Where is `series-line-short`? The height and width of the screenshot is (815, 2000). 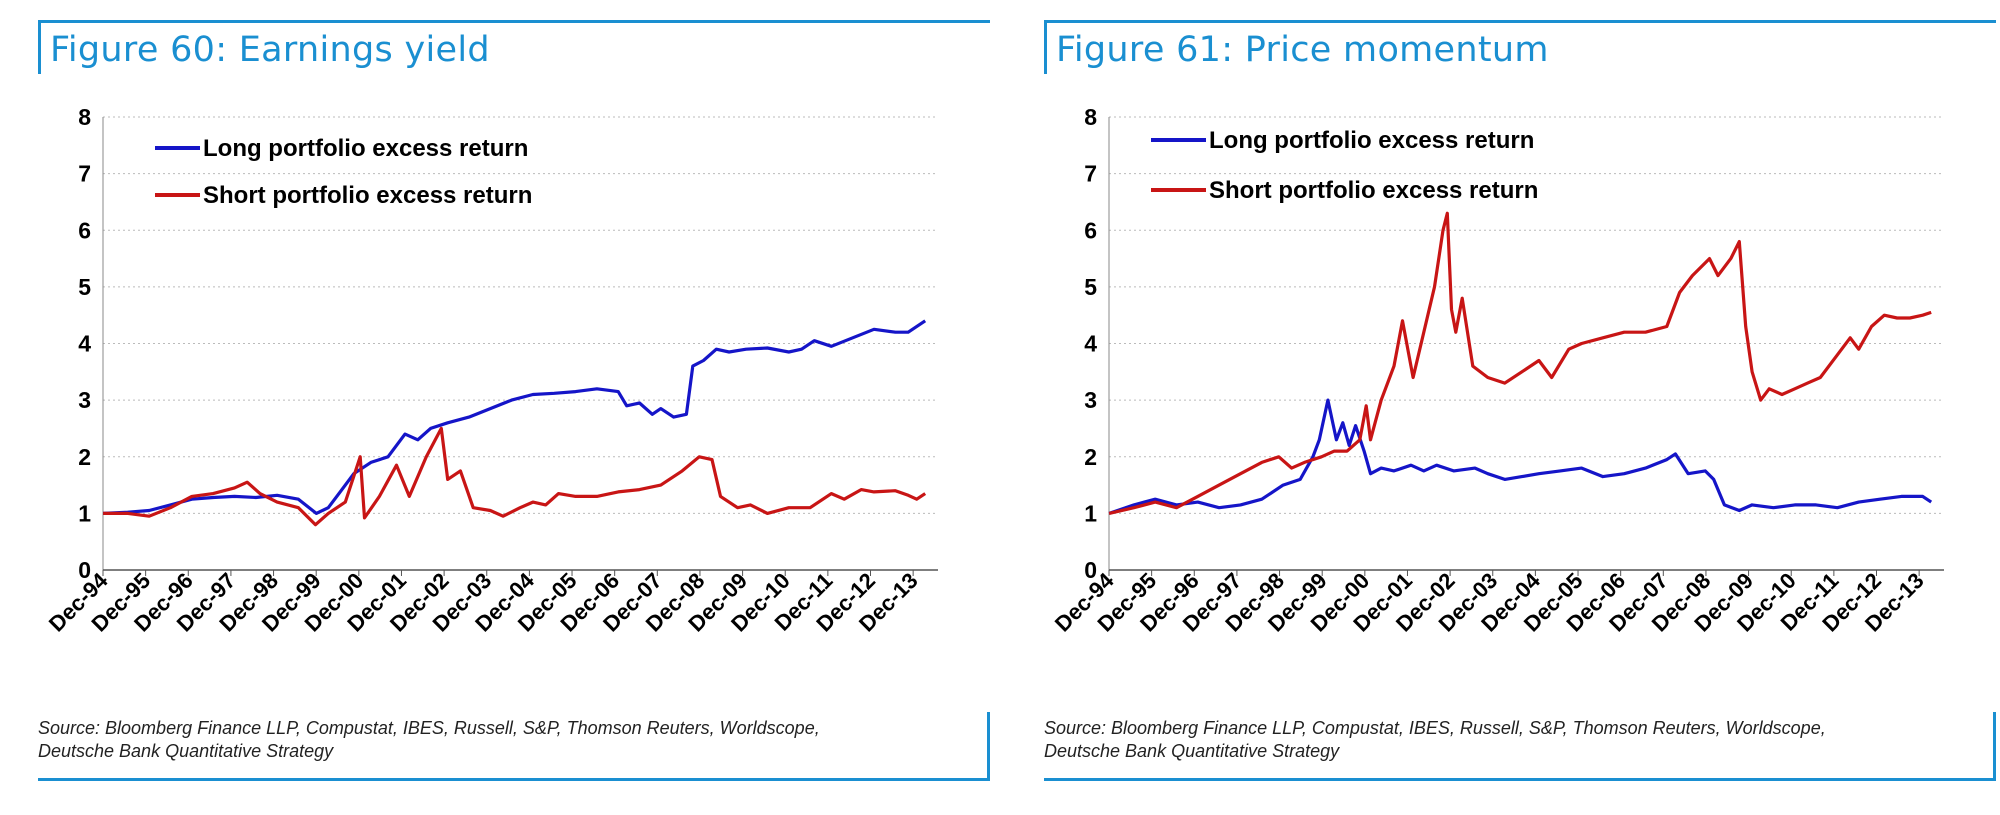
series-line-short is located at coordinates (515, 476).